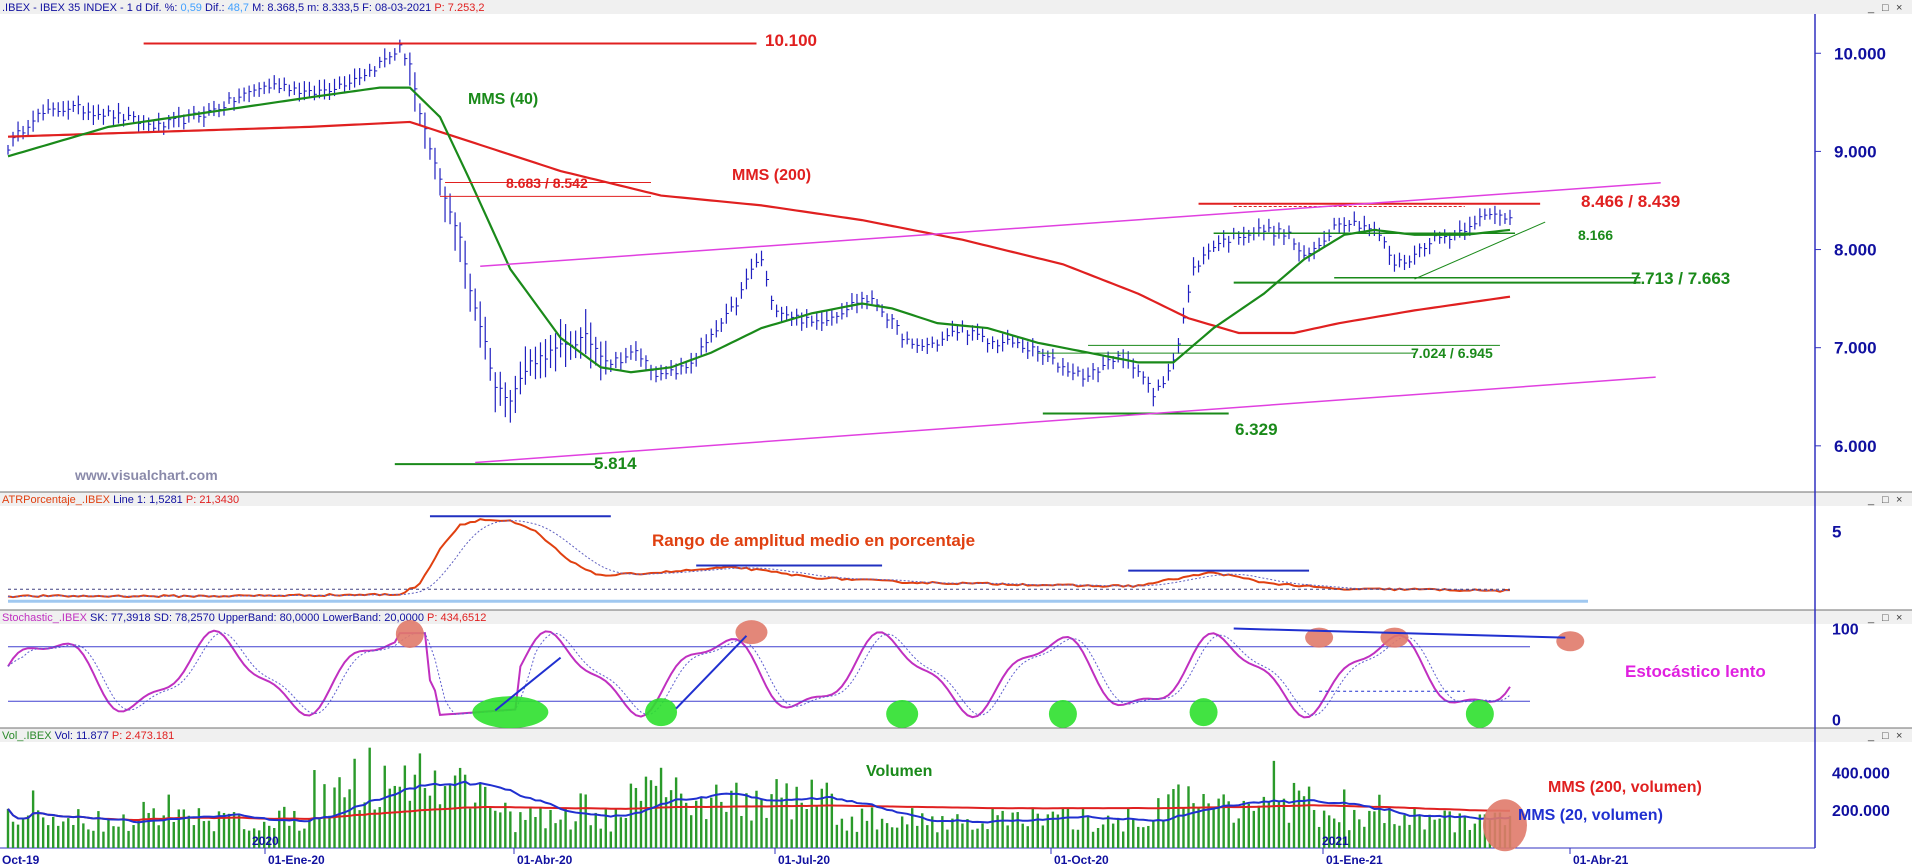 This screenshot has height=867, width=1912. I want to click on subpanel-header-bar, so click(956, 617).